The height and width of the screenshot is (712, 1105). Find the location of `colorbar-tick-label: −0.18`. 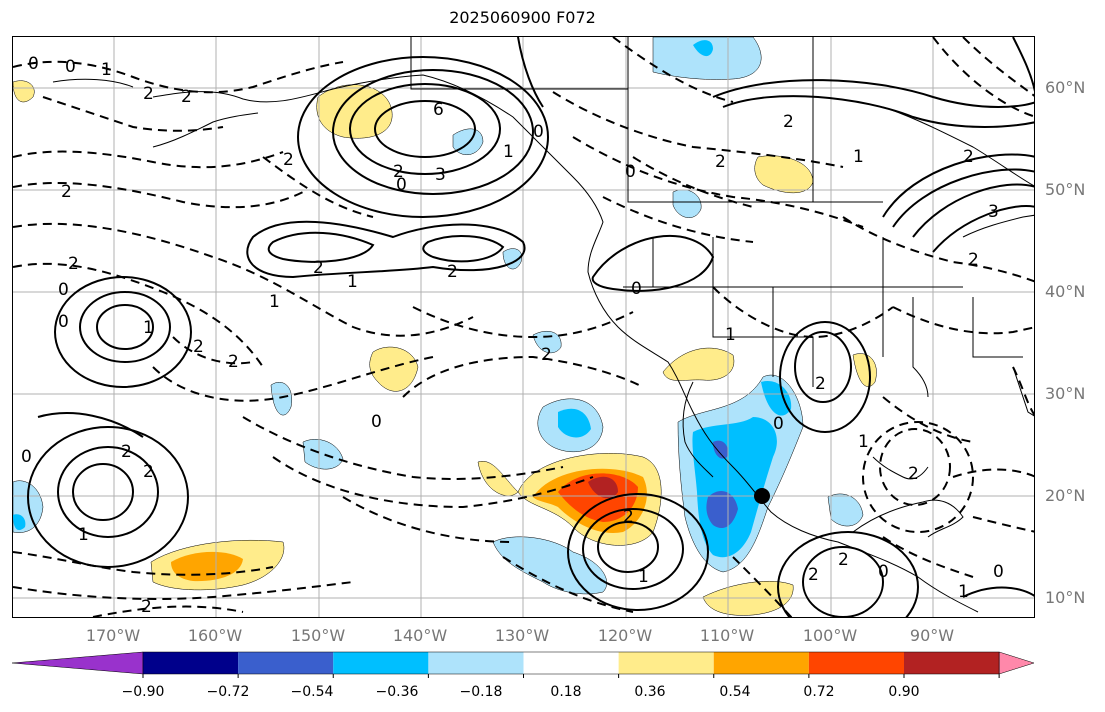

colorbar-tick-label: −0.18 is located at coordinates (481, 692).